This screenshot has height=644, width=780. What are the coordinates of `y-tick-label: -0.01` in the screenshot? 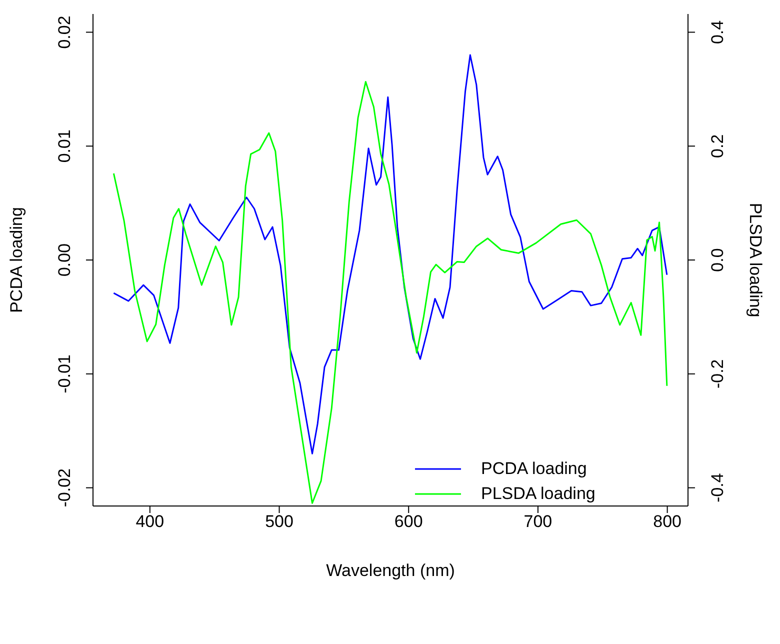 It's located at (64, 374).